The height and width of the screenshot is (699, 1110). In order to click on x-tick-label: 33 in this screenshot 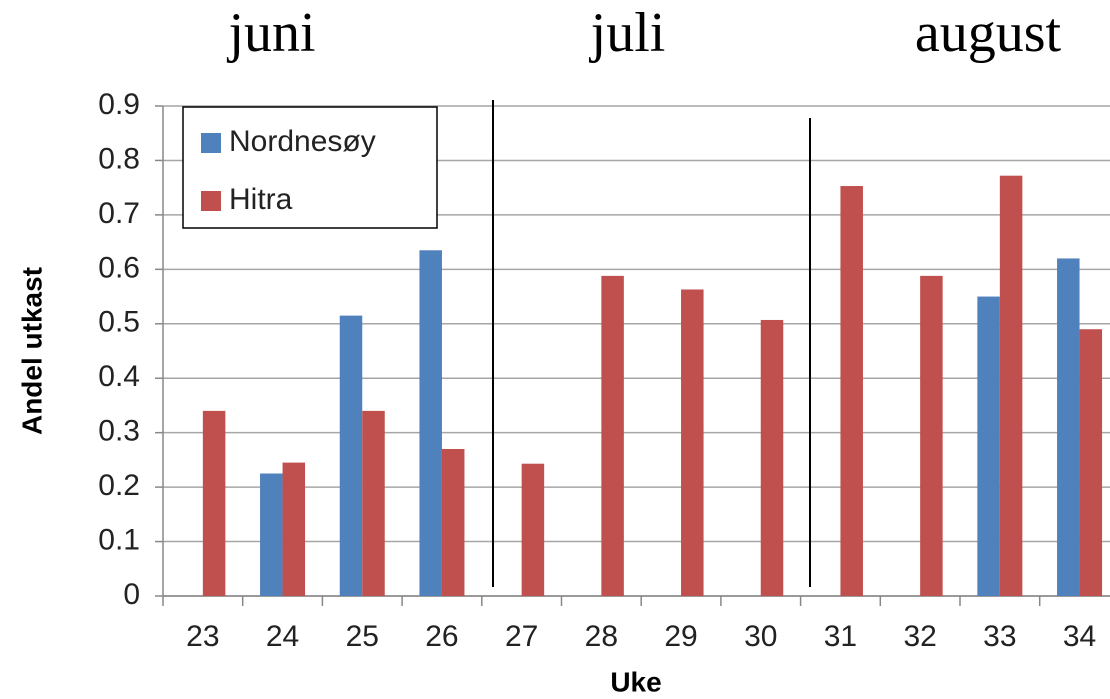, I will do `click(999, 636)`.